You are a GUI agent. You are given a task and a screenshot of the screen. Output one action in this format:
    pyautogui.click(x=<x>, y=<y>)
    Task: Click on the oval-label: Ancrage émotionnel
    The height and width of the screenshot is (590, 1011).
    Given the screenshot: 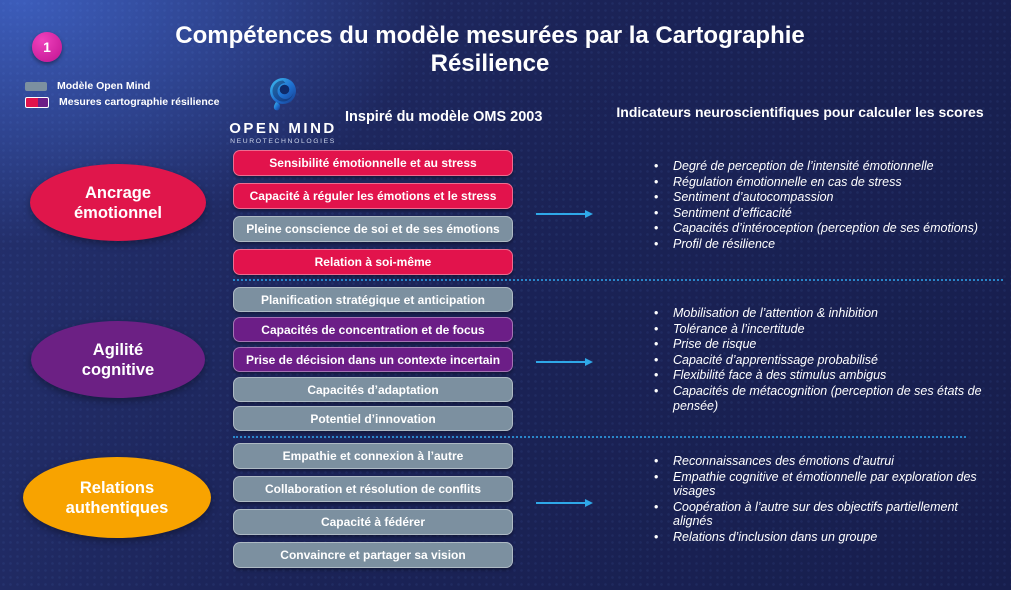 What is the action you would take?
    pyautogui.click(x=117, y=202)
    